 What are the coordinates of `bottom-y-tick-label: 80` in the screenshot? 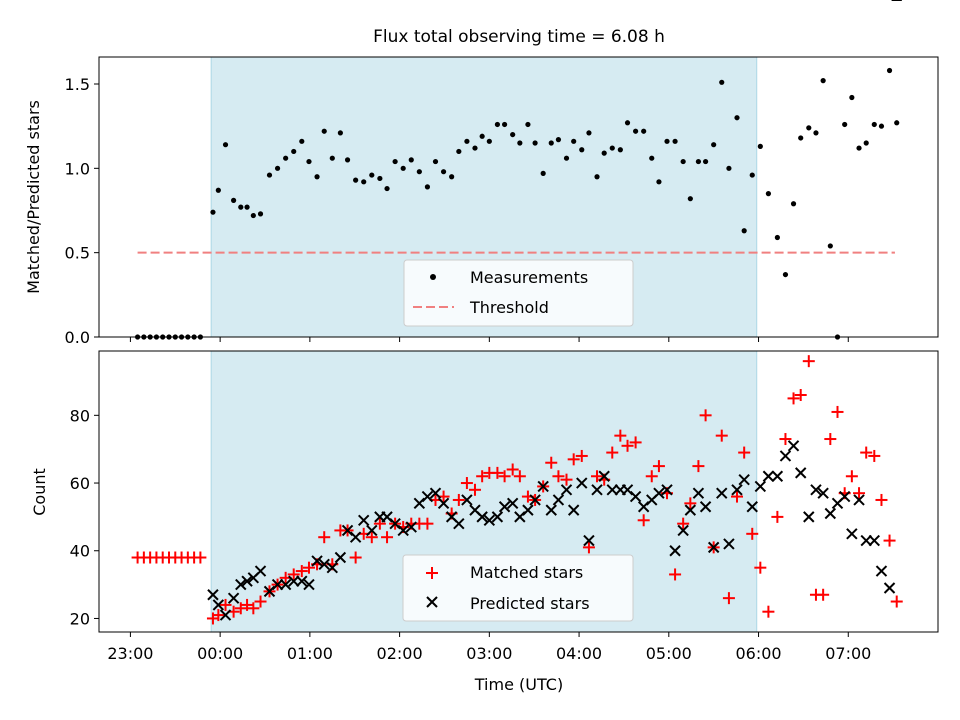 It's located at (80, 415).